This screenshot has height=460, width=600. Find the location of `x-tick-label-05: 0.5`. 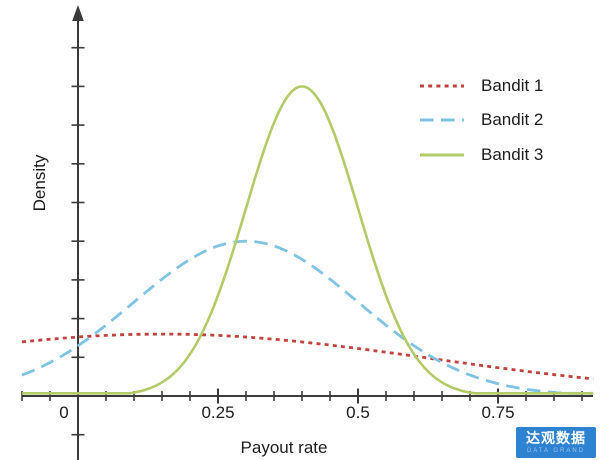

x-tick-label-05: 0.5 is located at coordinates (358, 412).